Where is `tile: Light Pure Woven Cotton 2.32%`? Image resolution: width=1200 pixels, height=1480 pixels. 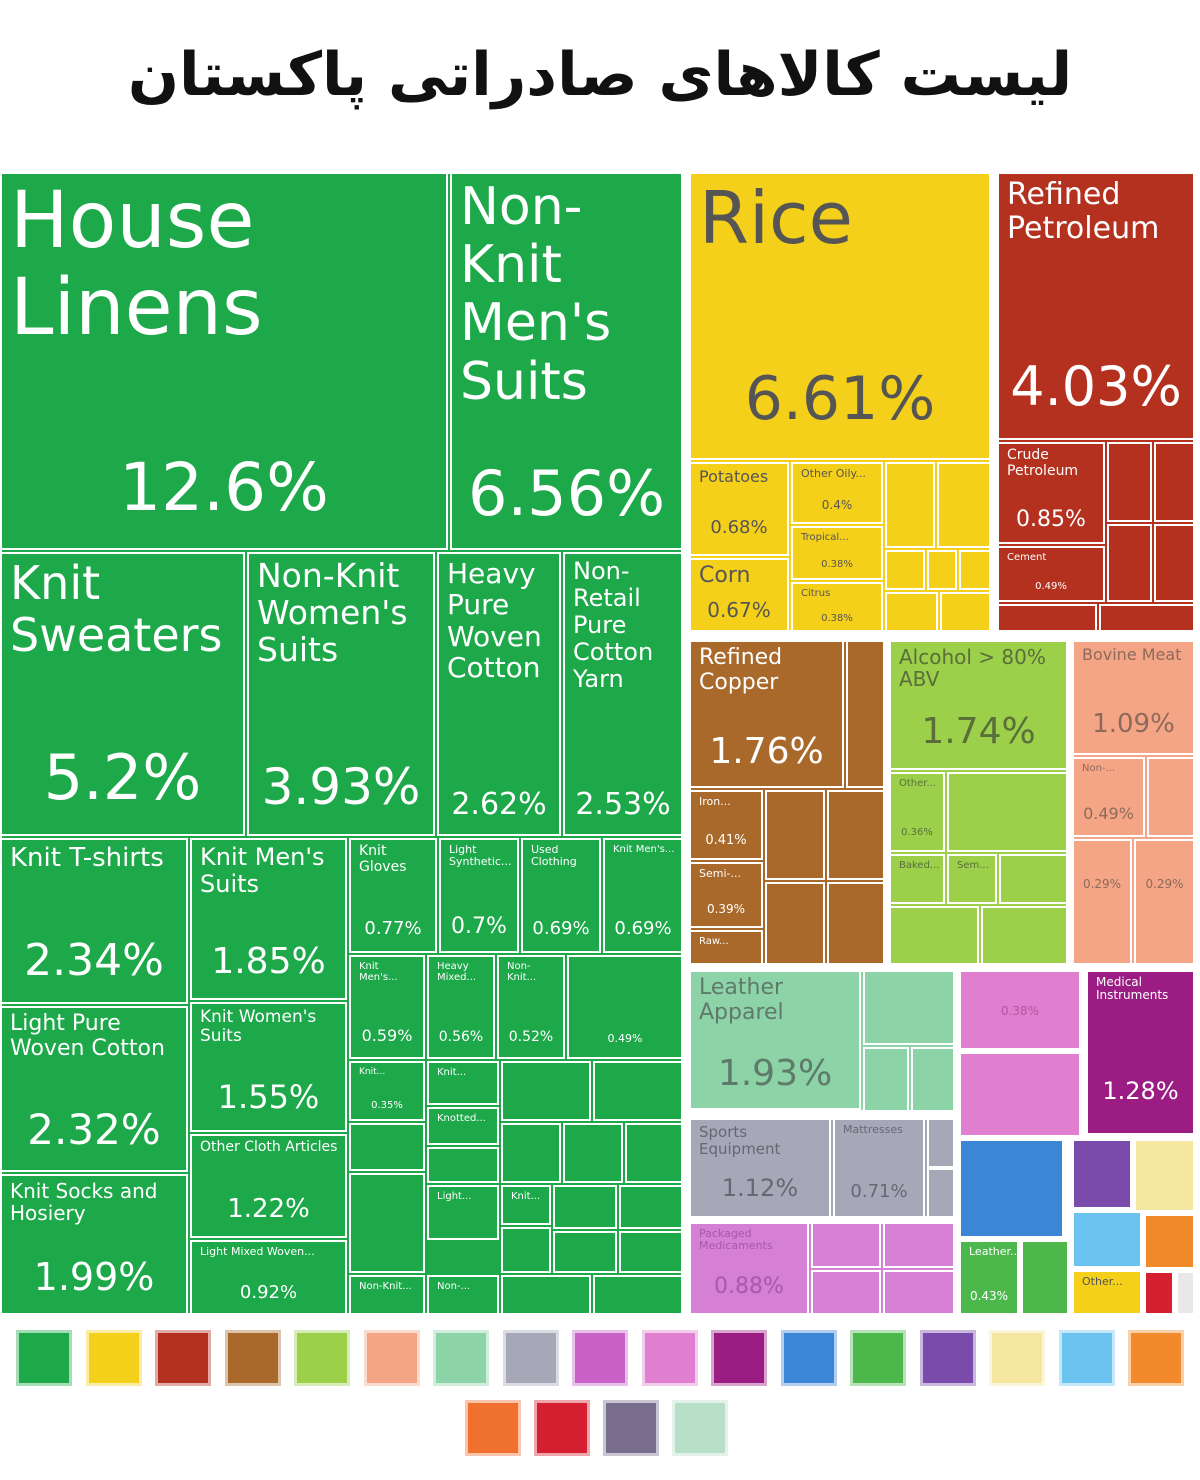 tile: Light Pure Woven Cotton 2.32% is located at coordinates (94, 1089).